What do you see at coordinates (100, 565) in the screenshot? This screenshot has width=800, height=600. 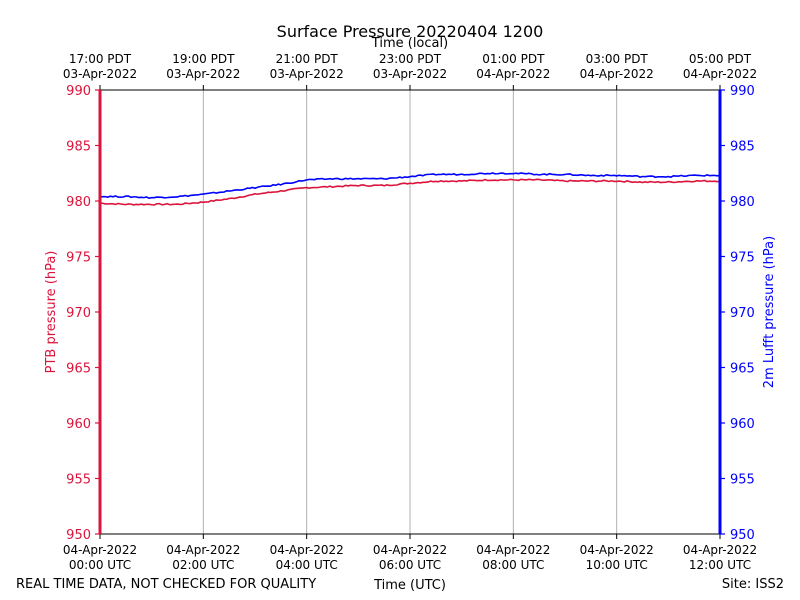 I see `x-tick-label-bottom-time: 00:00 UTC` at bounding box center [100, 565].